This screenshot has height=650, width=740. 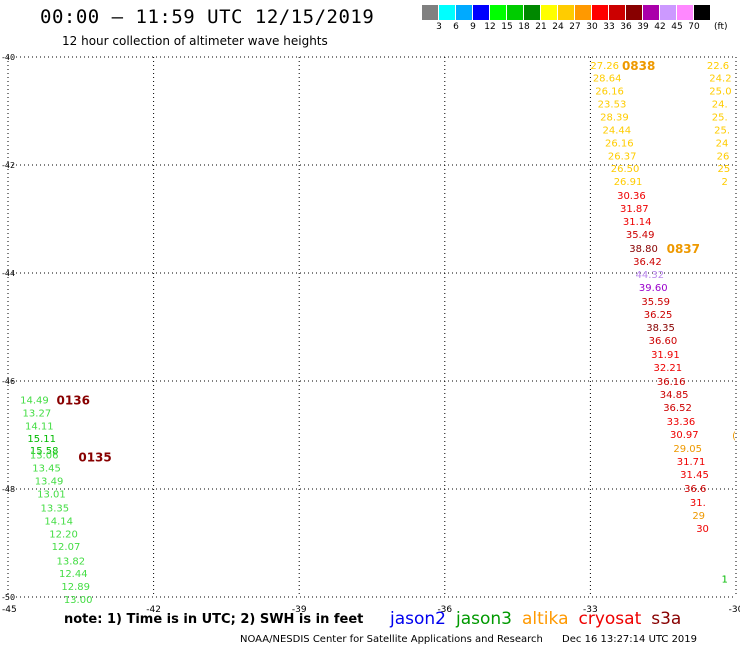 What do you see at coordinates (614, 117) in the screenshot?
I see `wave-height-value: 28.39` at bounding box center [614, 117].